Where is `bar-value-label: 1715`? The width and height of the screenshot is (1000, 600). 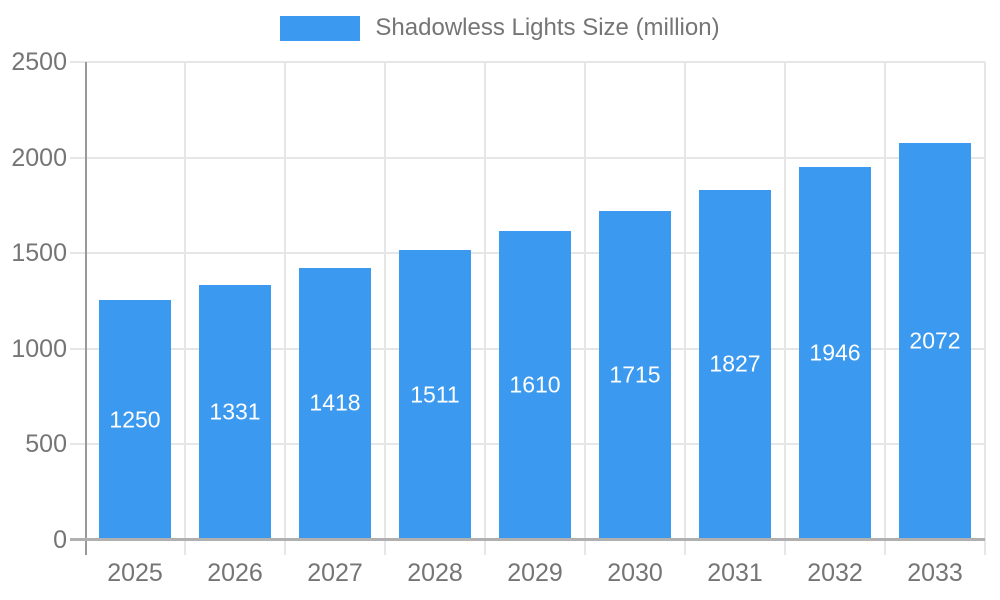 bar-value-label: 1715 is located at coordinates (635, 374).